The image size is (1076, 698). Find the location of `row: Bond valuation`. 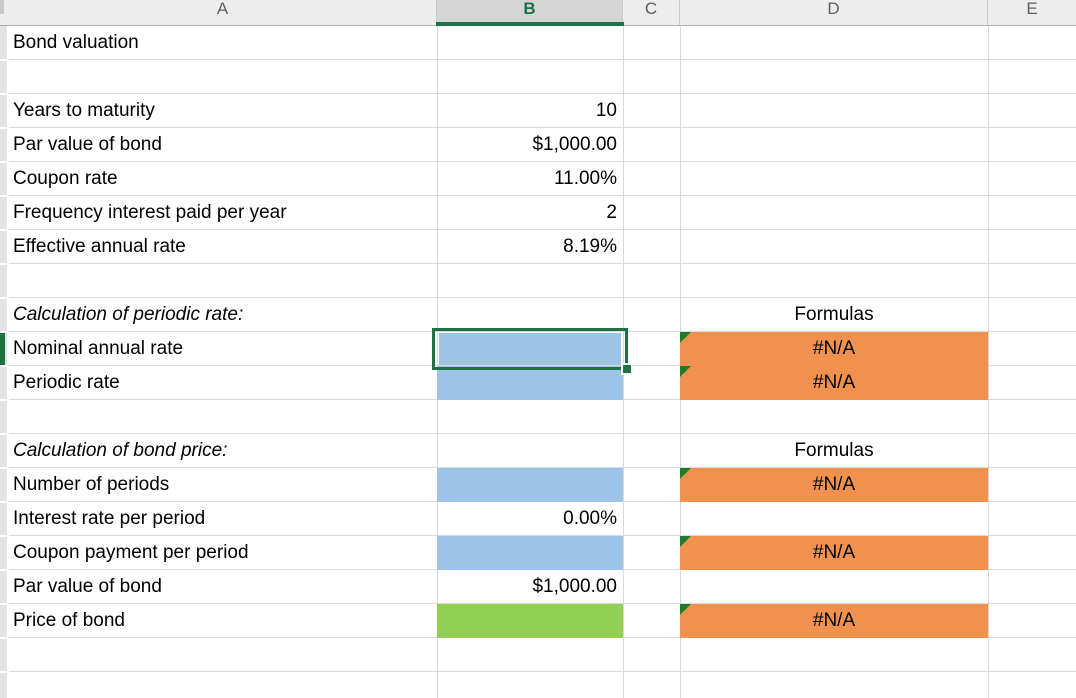

row: Bond valuation is located at coordinates (542, 43).